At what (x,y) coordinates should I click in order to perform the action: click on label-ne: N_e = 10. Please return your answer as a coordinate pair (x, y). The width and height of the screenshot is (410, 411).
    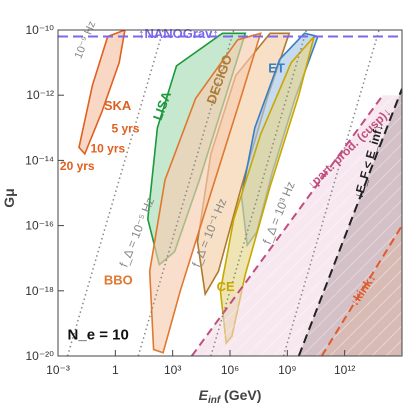
    Looking at the image, I should click on (98, 335).